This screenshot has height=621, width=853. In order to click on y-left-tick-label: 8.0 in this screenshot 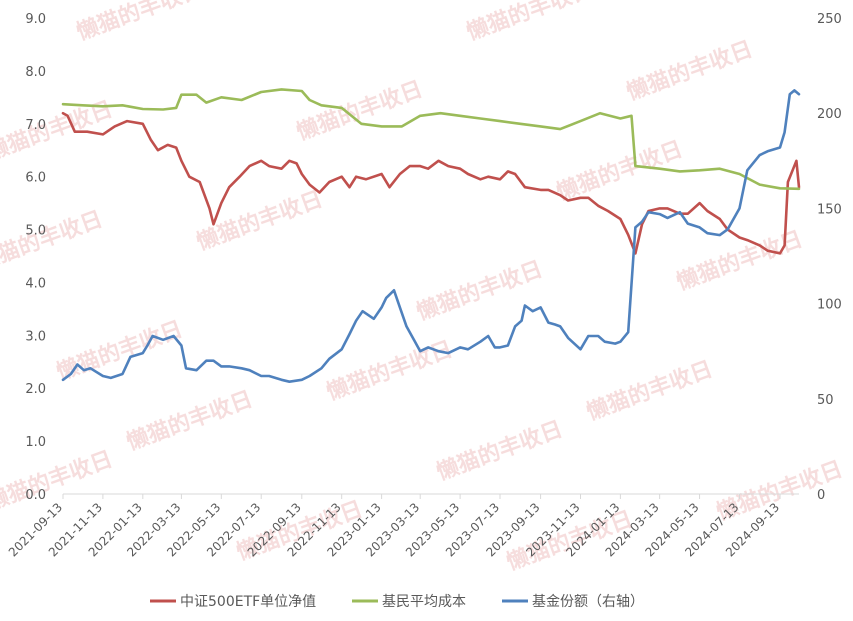, I will do `click(35, 72)`.